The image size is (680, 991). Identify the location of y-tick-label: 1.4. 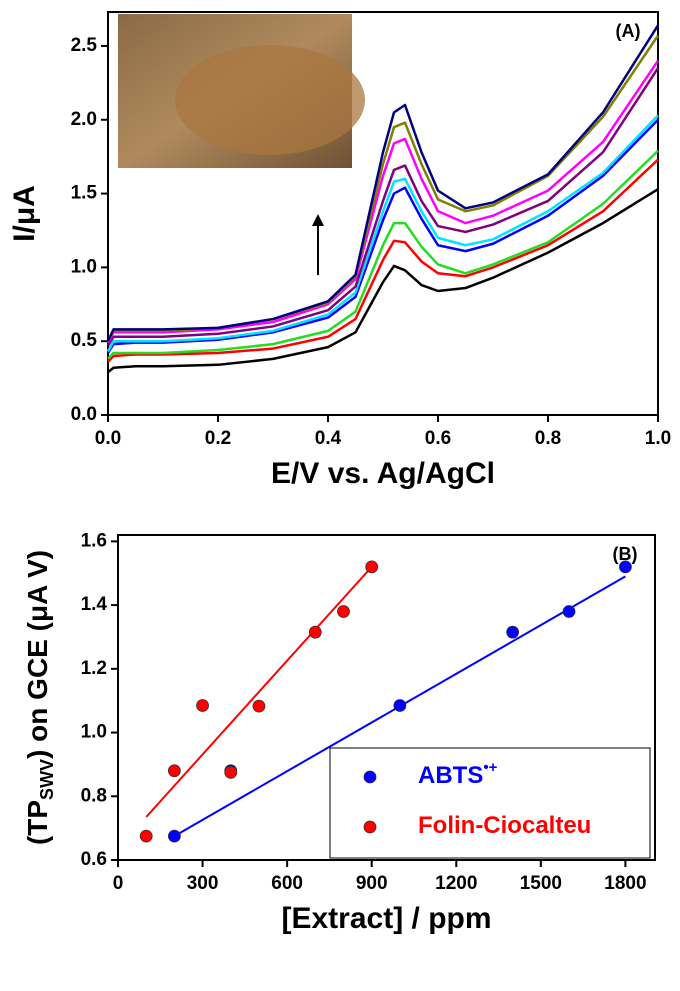
(94, 604).